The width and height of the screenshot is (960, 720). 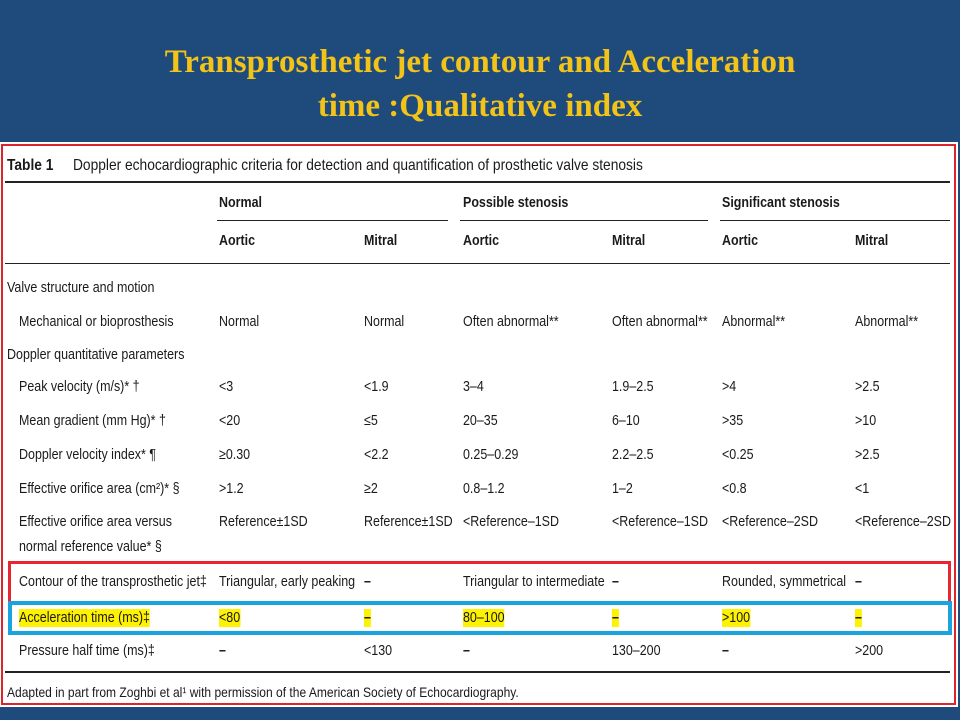 What do you see at coordinates (473, 387) in the screenshot?
I see `table-cell: 3–4` at bounding box center [473, 387].